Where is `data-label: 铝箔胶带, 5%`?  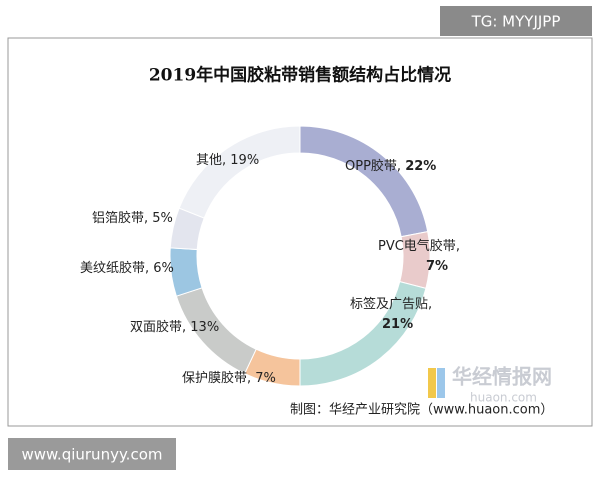
data-label: 铝箔胶带, 5% is located at coordinates (132, 218).